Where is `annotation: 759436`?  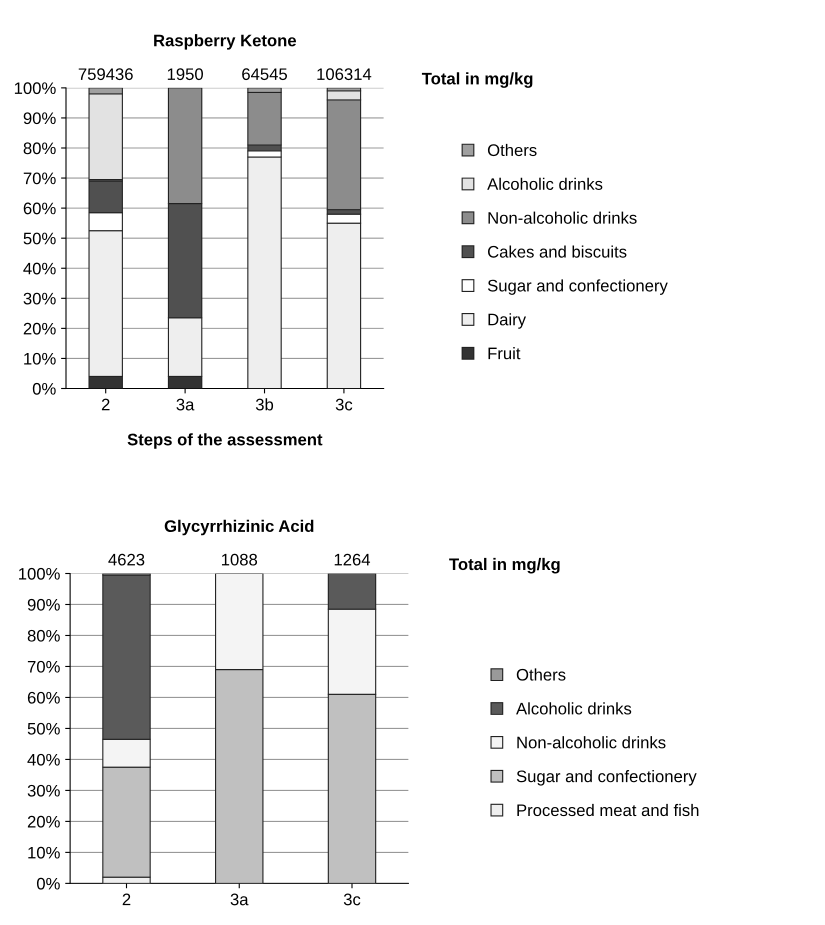 annotation: 759436 is located at coordinates (105, 74).